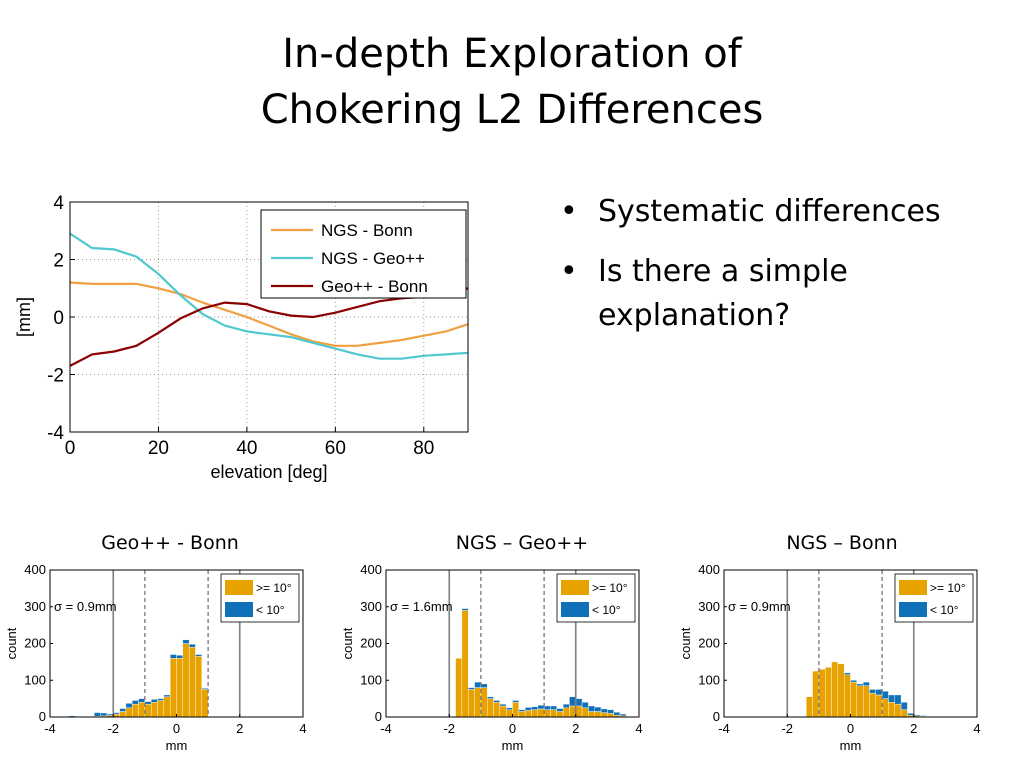 The height and width of the screenshot is (768, 1024). What do you see at coordinates (268, 472) in the screenshot?
I see `x-axis-label: elevation [deg]` at bounding box center [268, 472].